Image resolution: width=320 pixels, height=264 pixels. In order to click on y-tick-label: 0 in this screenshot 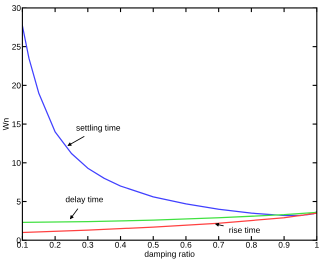, I will do `click(18, 240)`.